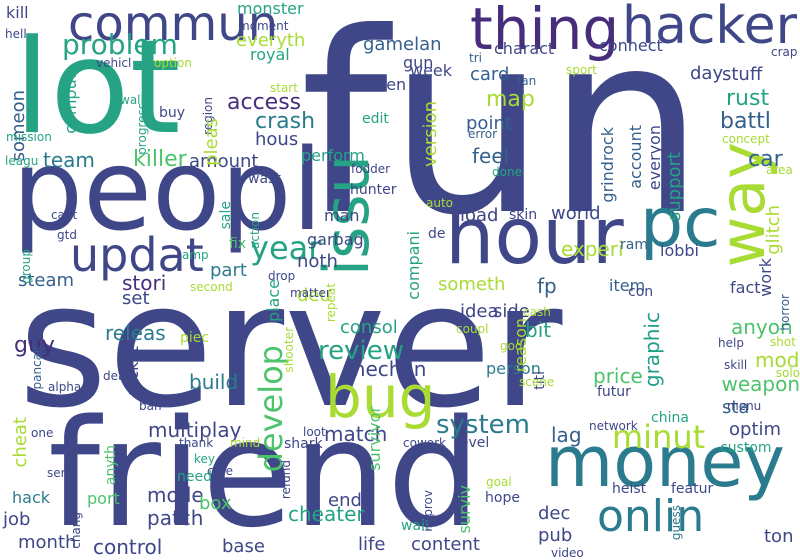  What do you see at coordinates (228, 270) in the screenshot?
I see `word-part: part` at bounding box center [228, 270].